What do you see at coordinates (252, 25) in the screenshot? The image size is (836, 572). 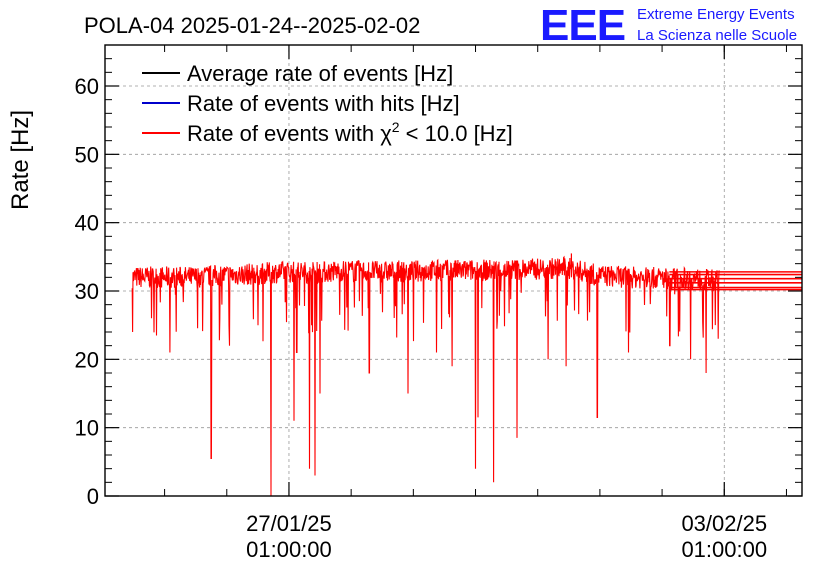 I see `chart-title: POLA-04 2025-01-24--2025-02-02` at bounding box center [252, 25].